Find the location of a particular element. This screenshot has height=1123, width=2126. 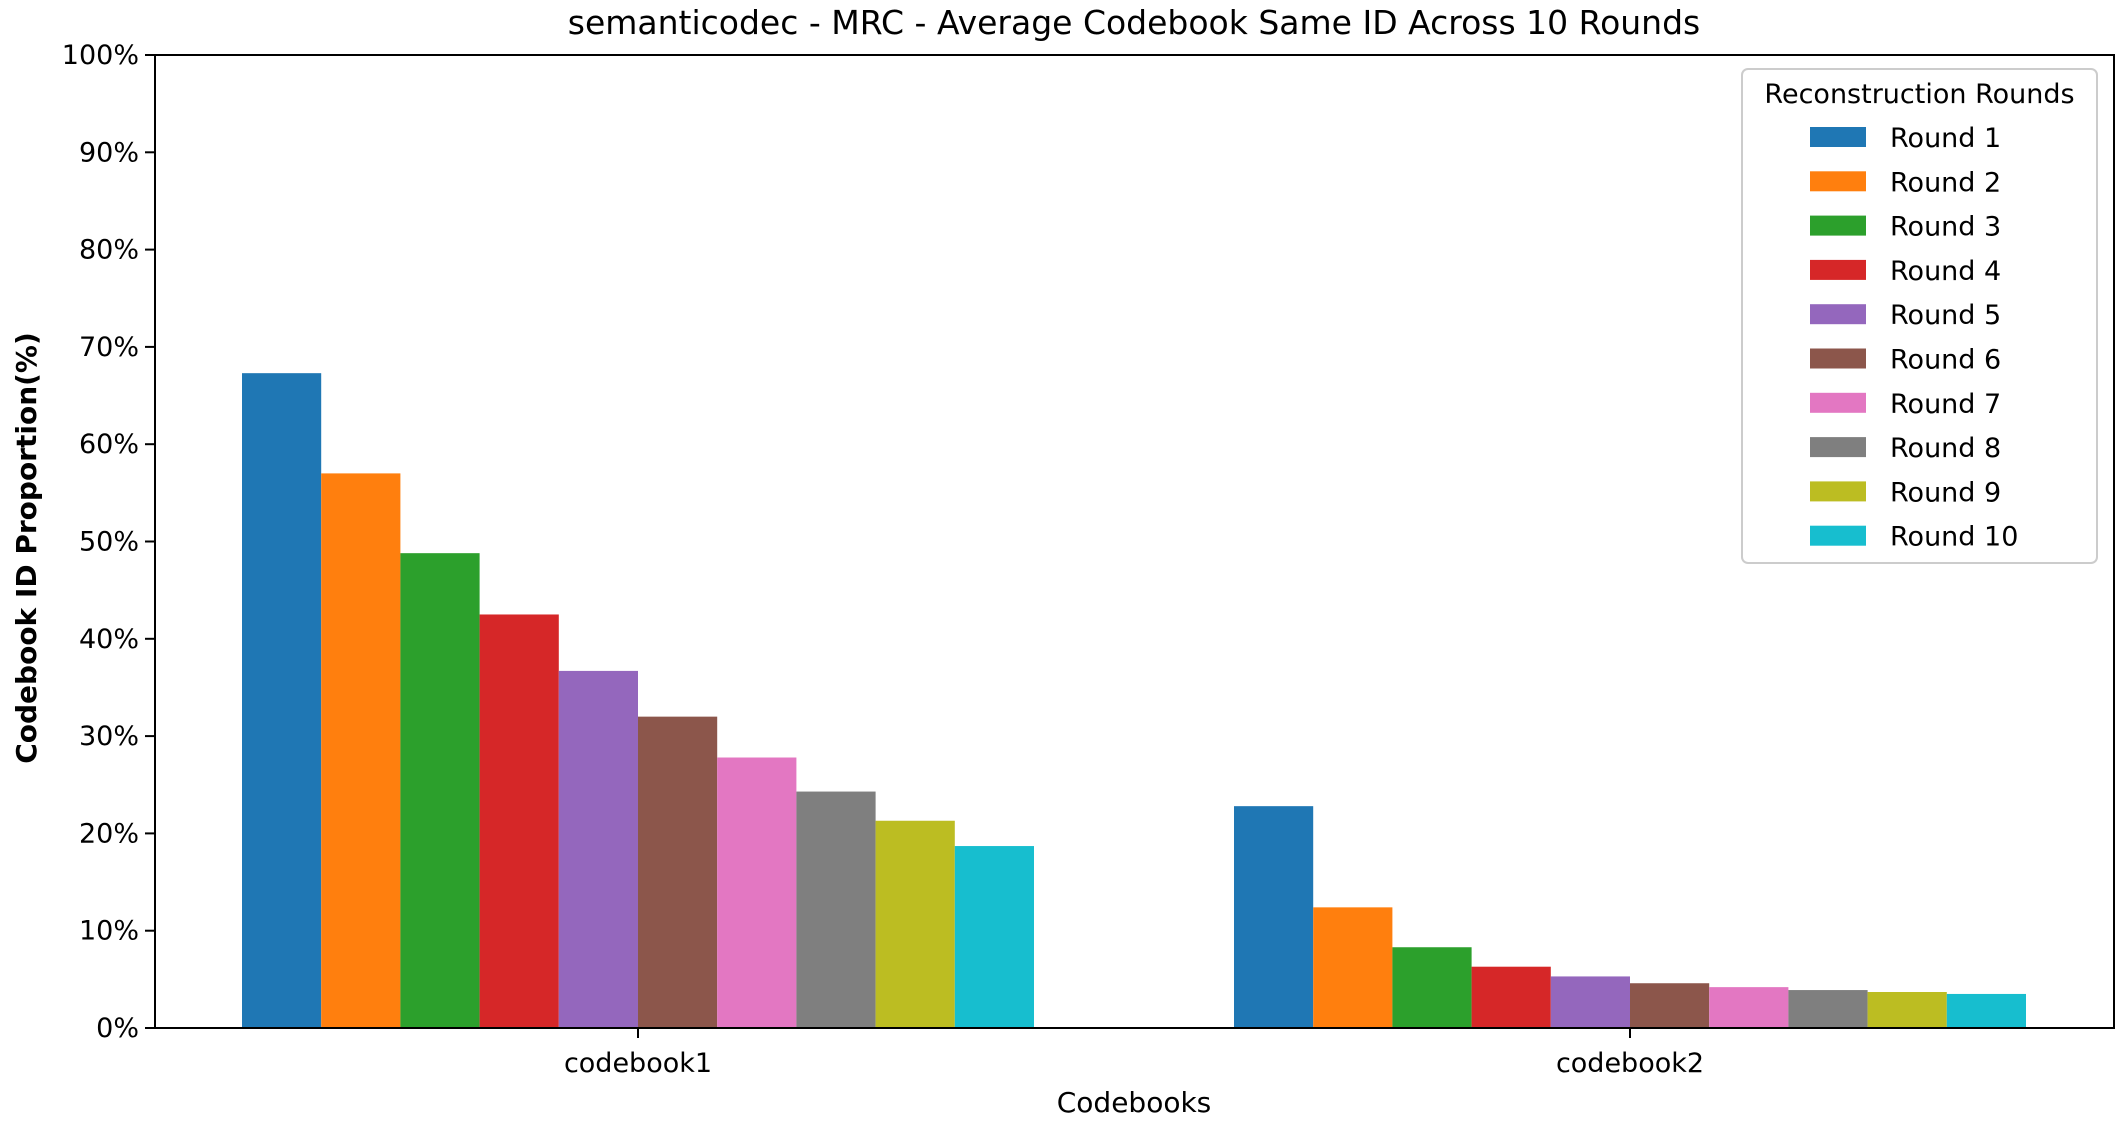

bar-round-4-codebook2 is located at coordinates (1511, 997).